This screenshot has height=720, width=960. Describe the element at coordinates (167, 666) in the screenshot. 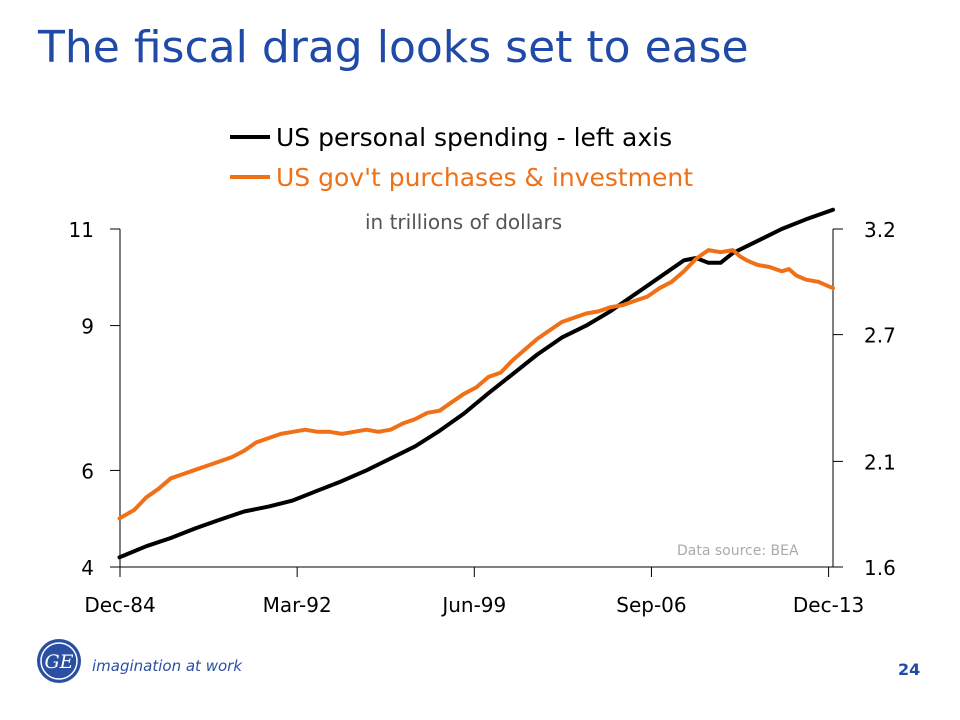

I see `tagline: imagination at work` at that location.